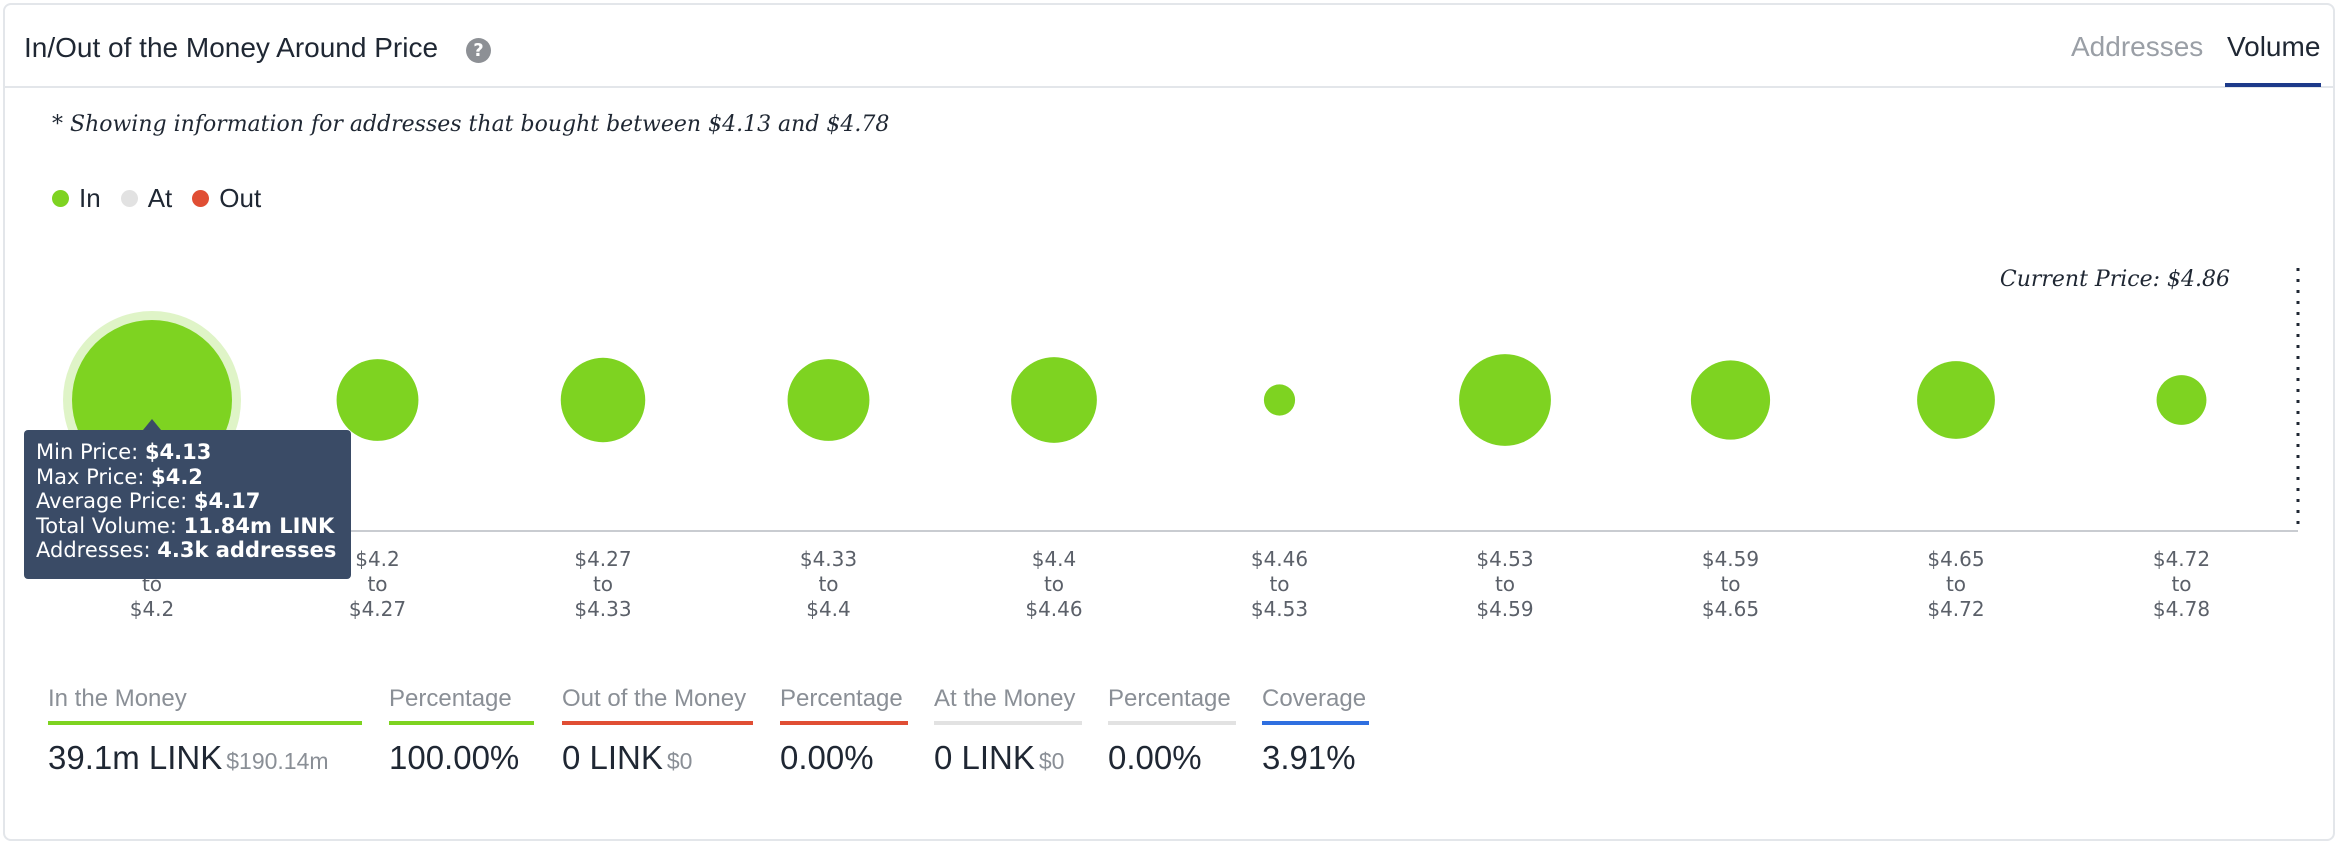 This screenshot has width=2340, height=846. Describe the element at coordinates (654, 698) in the screenshot. I see `stat-label: Out of the Money` at that location.